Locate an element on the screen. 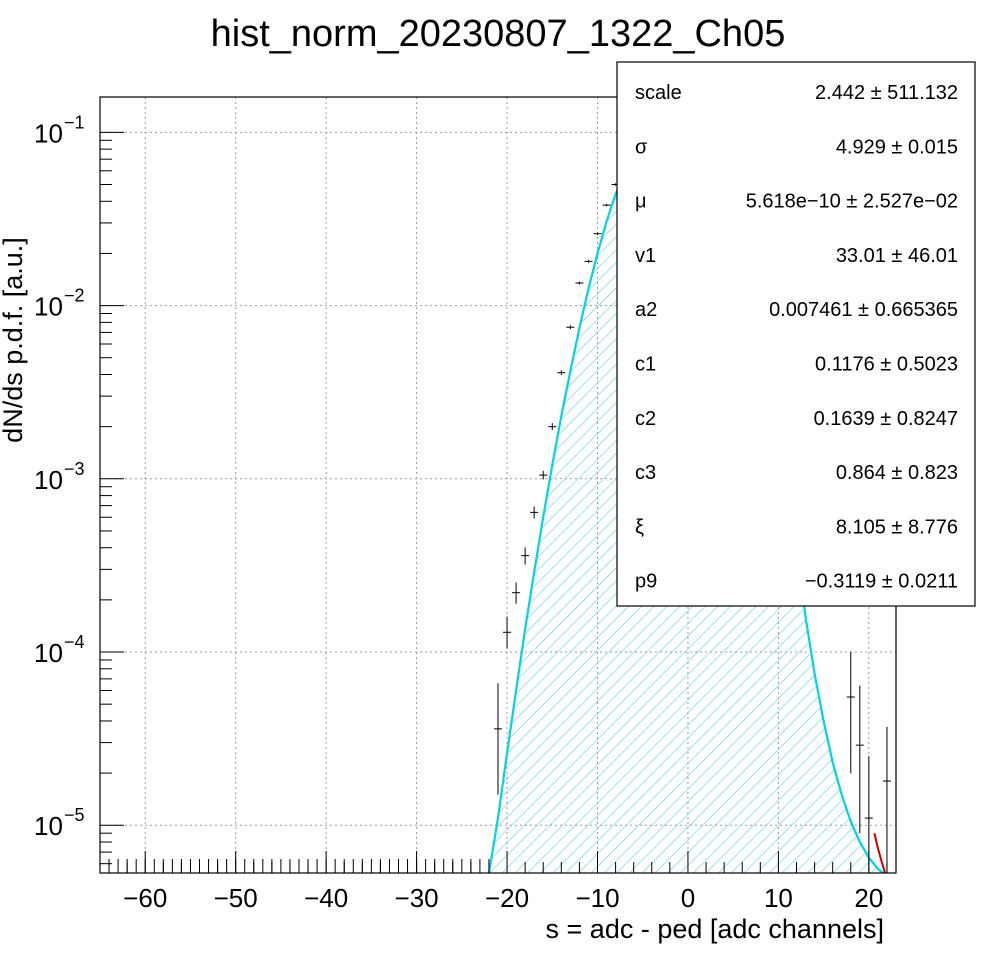 The height and width of the screenshot is (972, 996). y-tick-exponent: −5 is located at coordinates (74, 815).